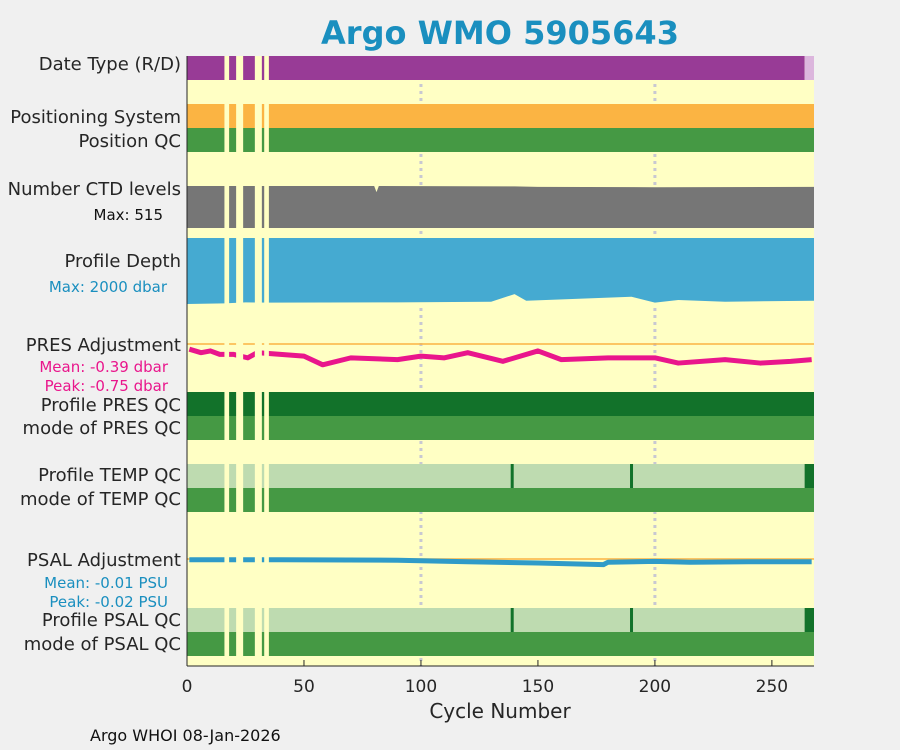  Describe the element at coordinates (122, 261) in the screenshot. I see `label-profile_depth: Profile Depth` at that location.